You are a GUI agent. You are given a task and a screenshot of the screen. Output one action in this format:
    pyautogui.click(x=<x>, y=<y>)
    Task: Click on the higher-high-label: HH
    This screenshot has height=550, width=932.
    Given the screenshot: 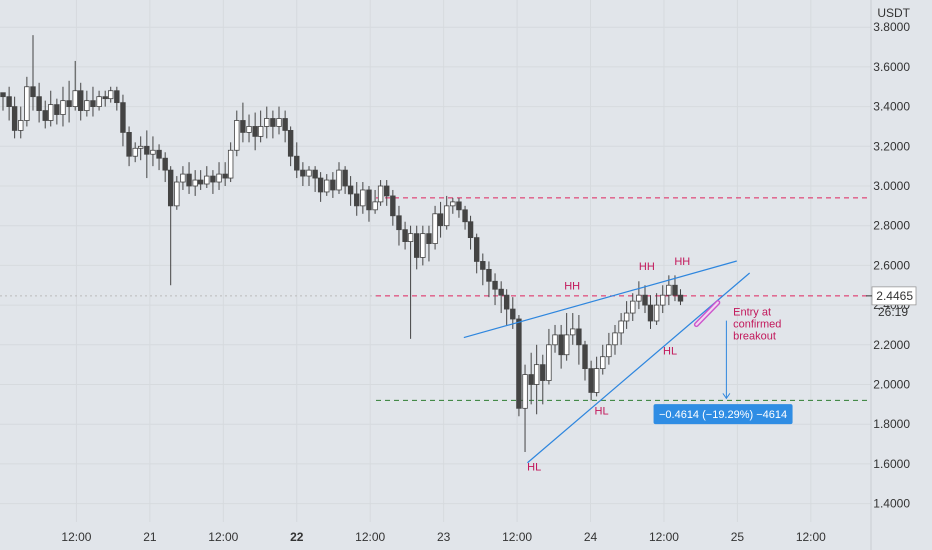 What is the action you would take?
    pyautogui.click(x=647, y=267)
    